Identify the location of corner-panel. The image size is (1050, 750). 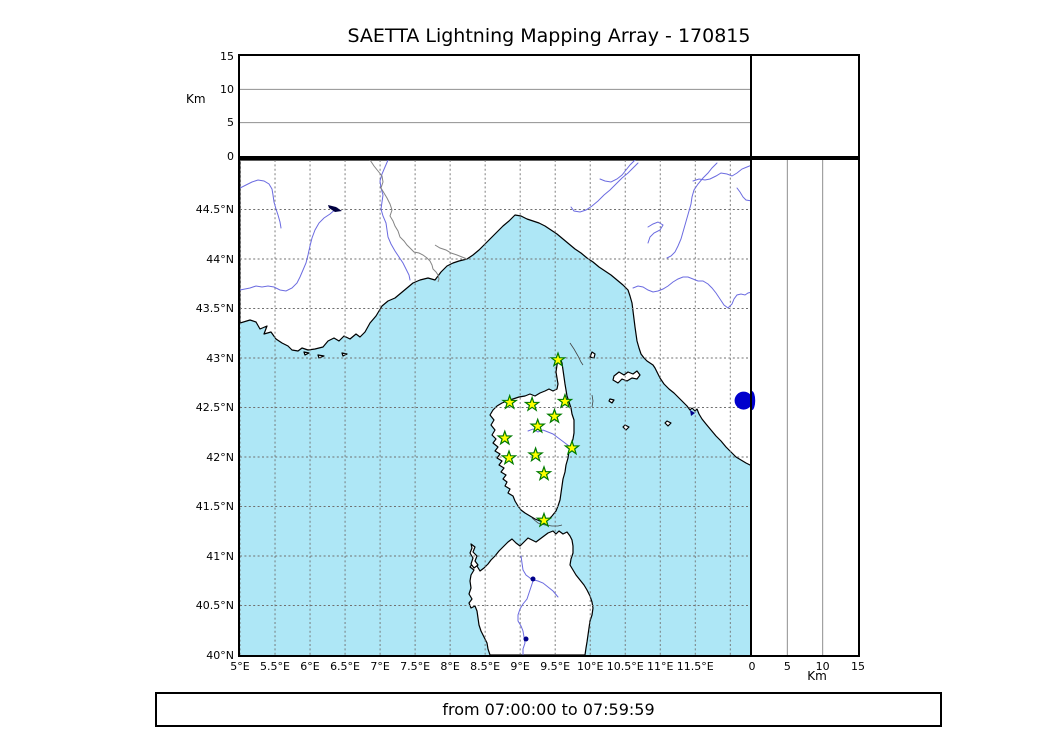
(805, 106).